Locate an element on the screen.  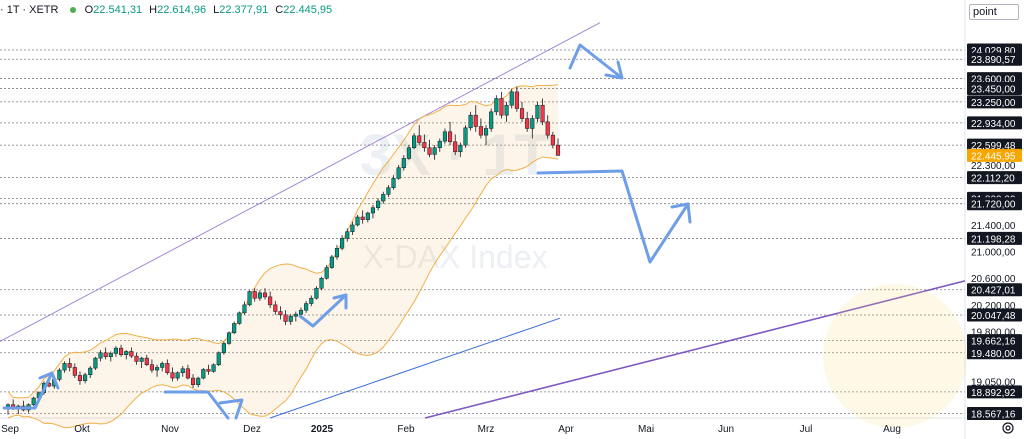
price-label-18: 20.047,48 is located at coordinates (993, 316).